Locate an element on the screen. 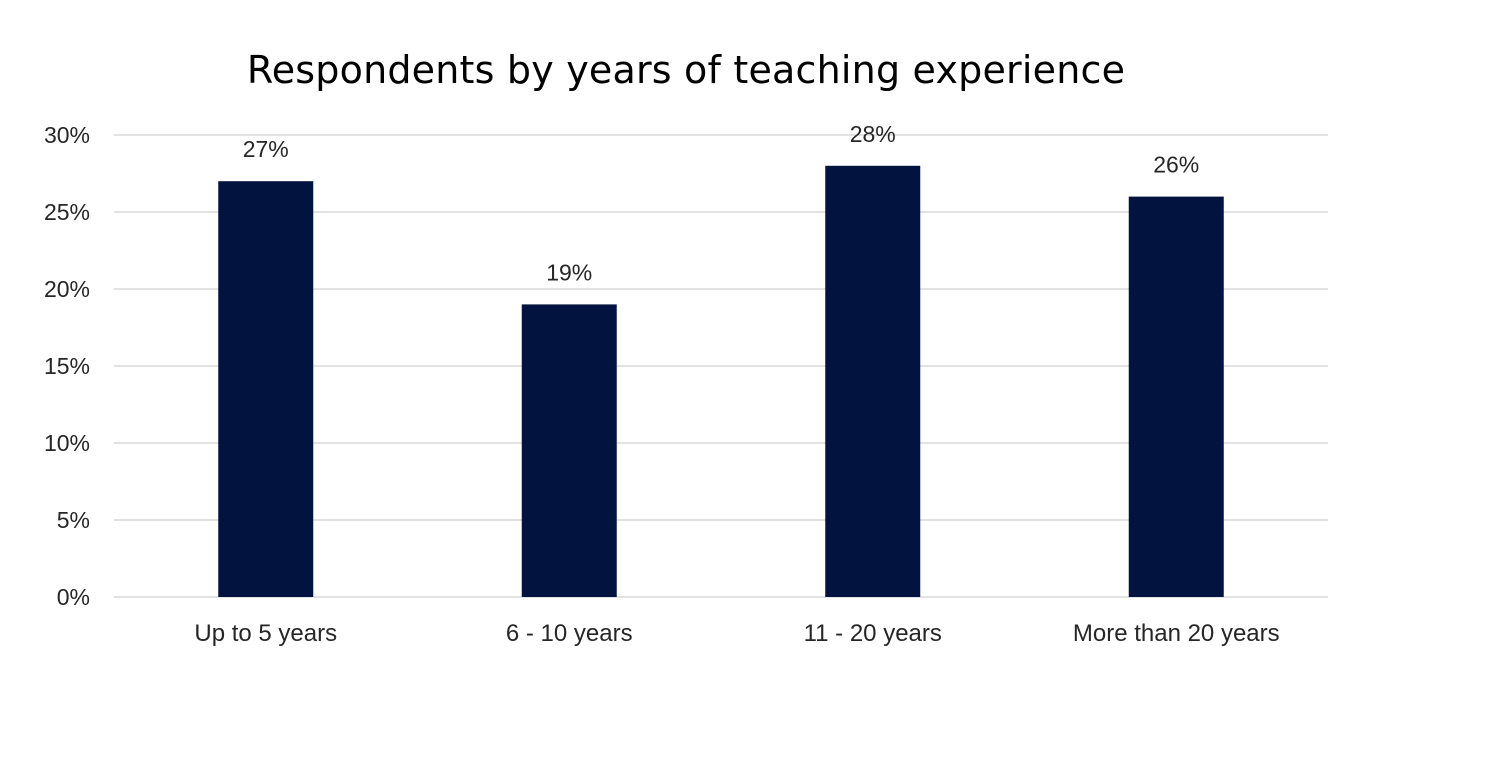 This screenshot has width=1490, height=758. y-tick-label: 0% is located at coordinates (73, 597).